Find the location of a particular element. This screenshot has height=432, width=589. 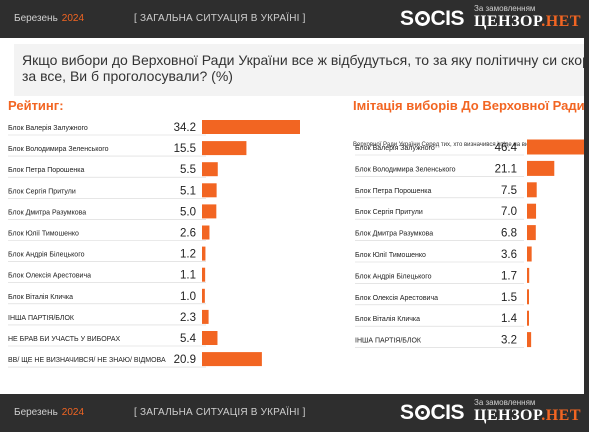

value-label: 1.4 is located at coordinates (509, 319).